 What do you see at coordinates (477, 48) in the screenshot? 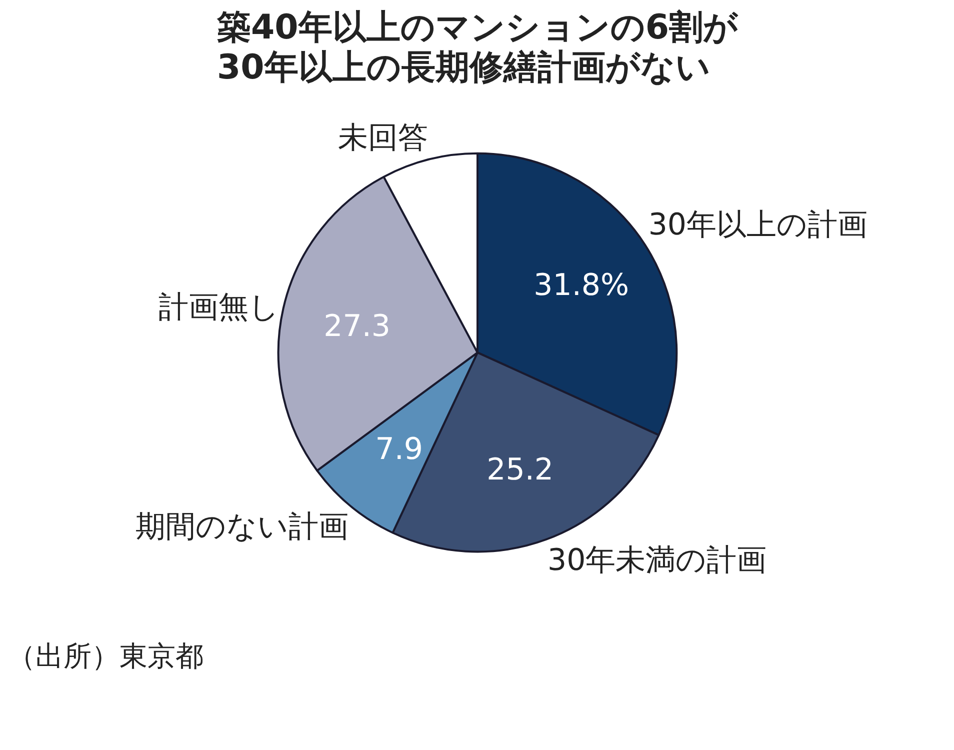
I see `chart-title: 築40年以上のマンションの6割が 30年以上の長期修繕計画がない` at bounding box center [477, 48].